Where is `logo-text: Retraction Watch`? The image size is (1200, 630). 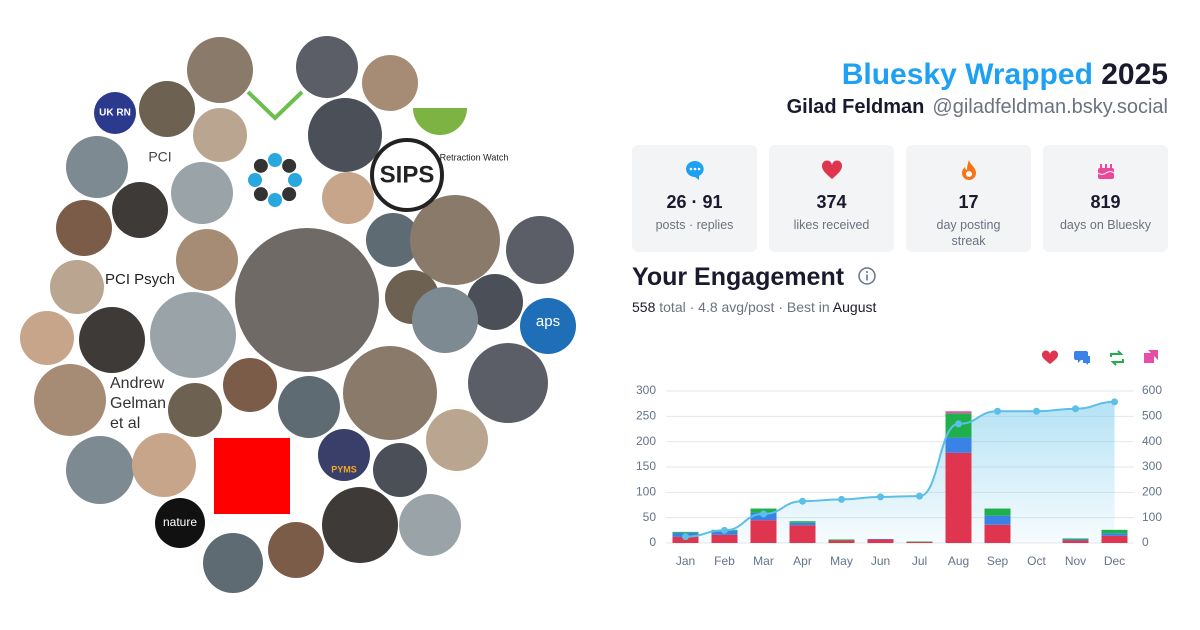 logo-text: Retraction Watch is located at coordinates (474, 157).